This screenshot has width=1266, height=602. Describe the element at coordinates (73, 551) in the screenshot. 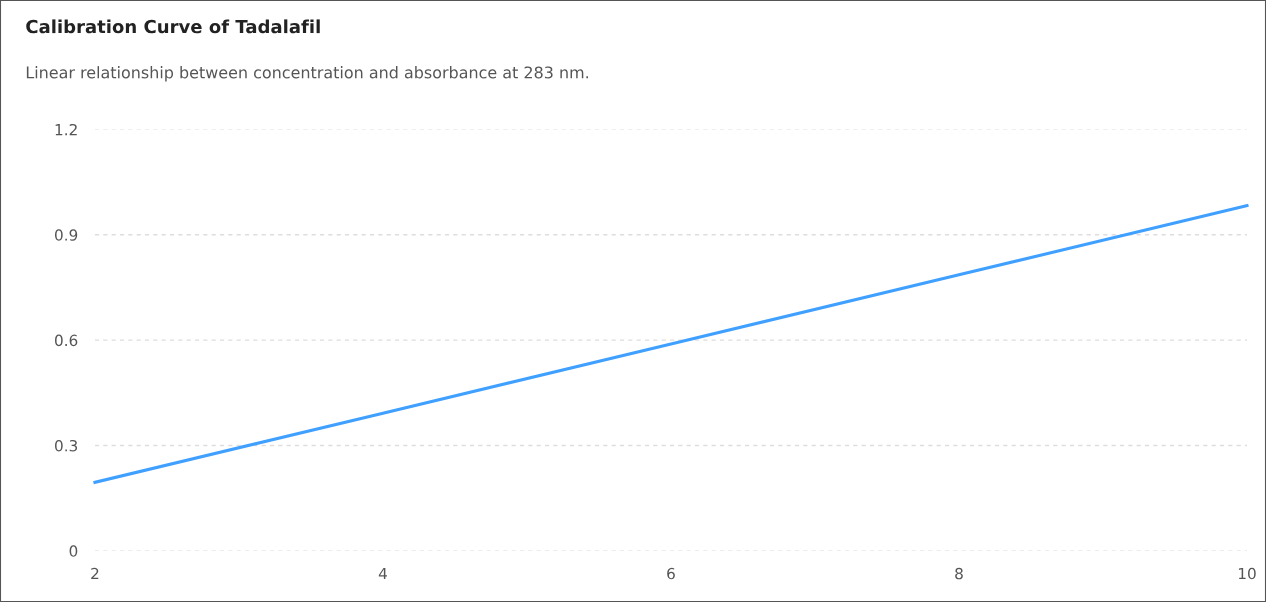

I see `y-tick-label: 0` at that location.